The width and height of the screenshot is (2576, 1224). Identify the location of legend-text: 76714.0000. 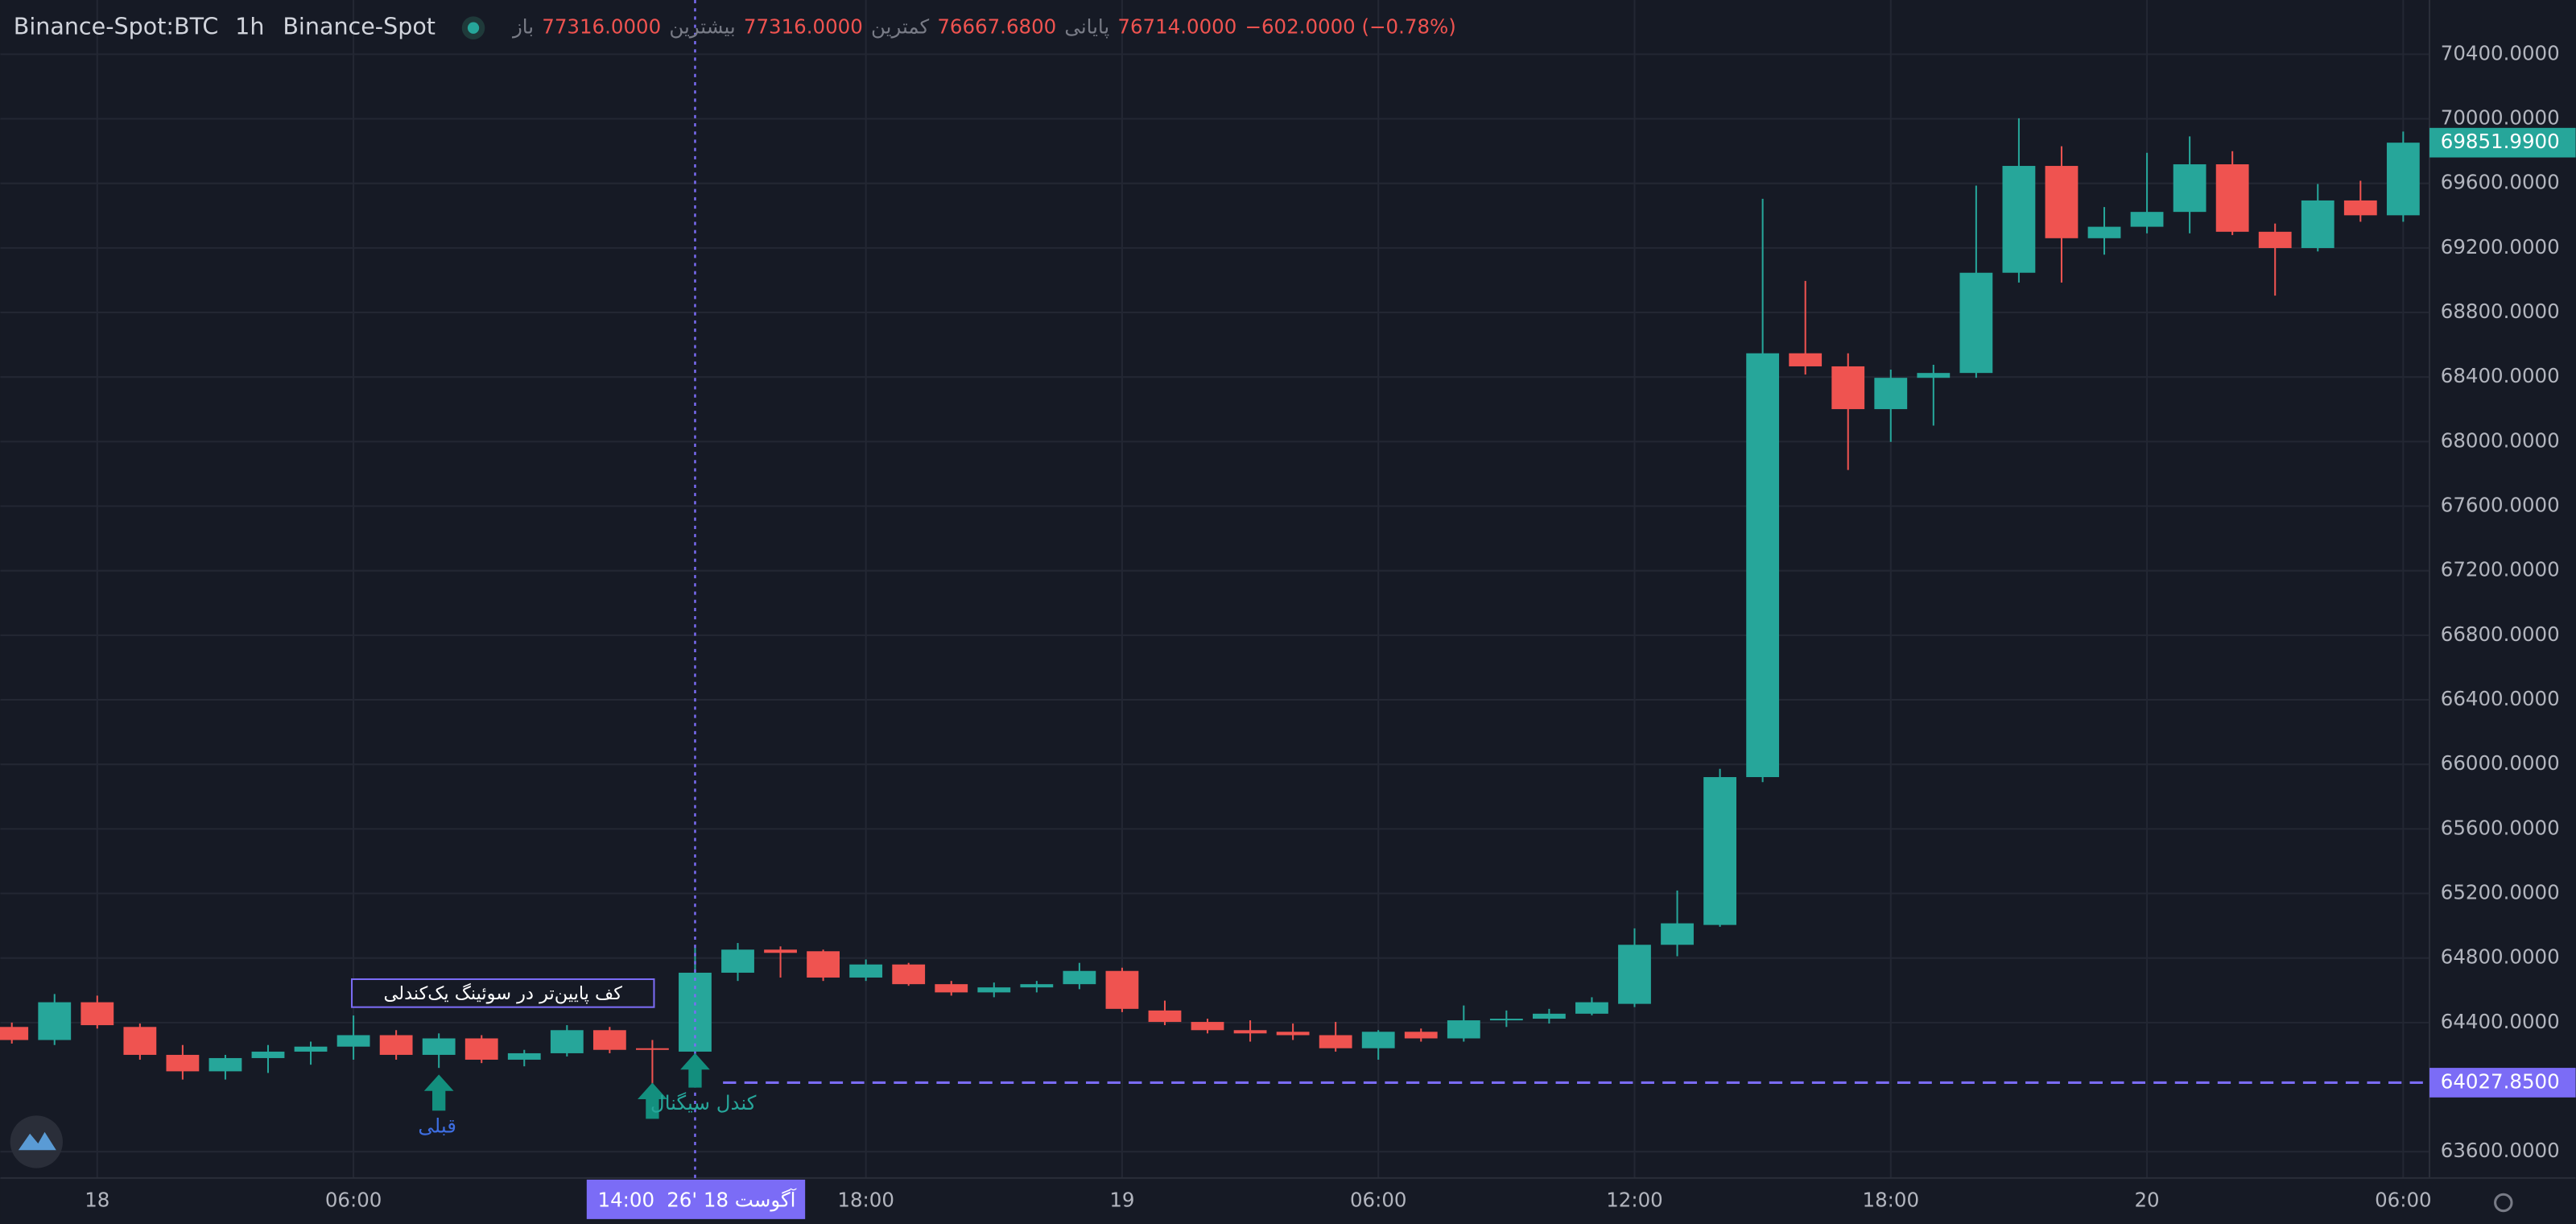
(1176, 27).